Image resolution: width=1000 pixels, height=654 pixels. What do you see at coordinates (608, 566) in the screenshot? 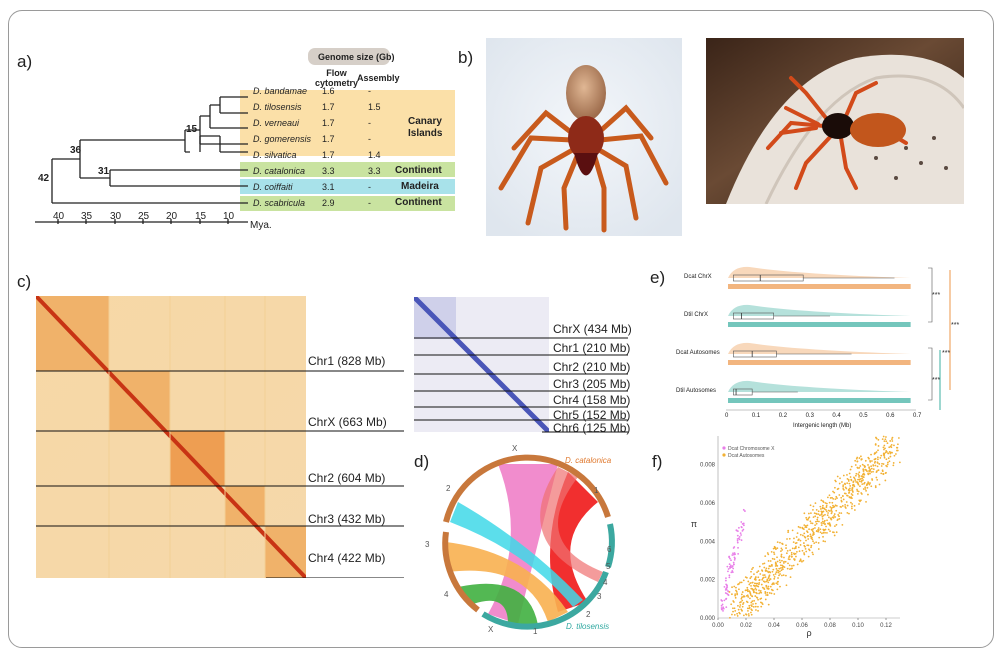
I see `circos-bottom-label: 5` at bounding box center [608, 566].